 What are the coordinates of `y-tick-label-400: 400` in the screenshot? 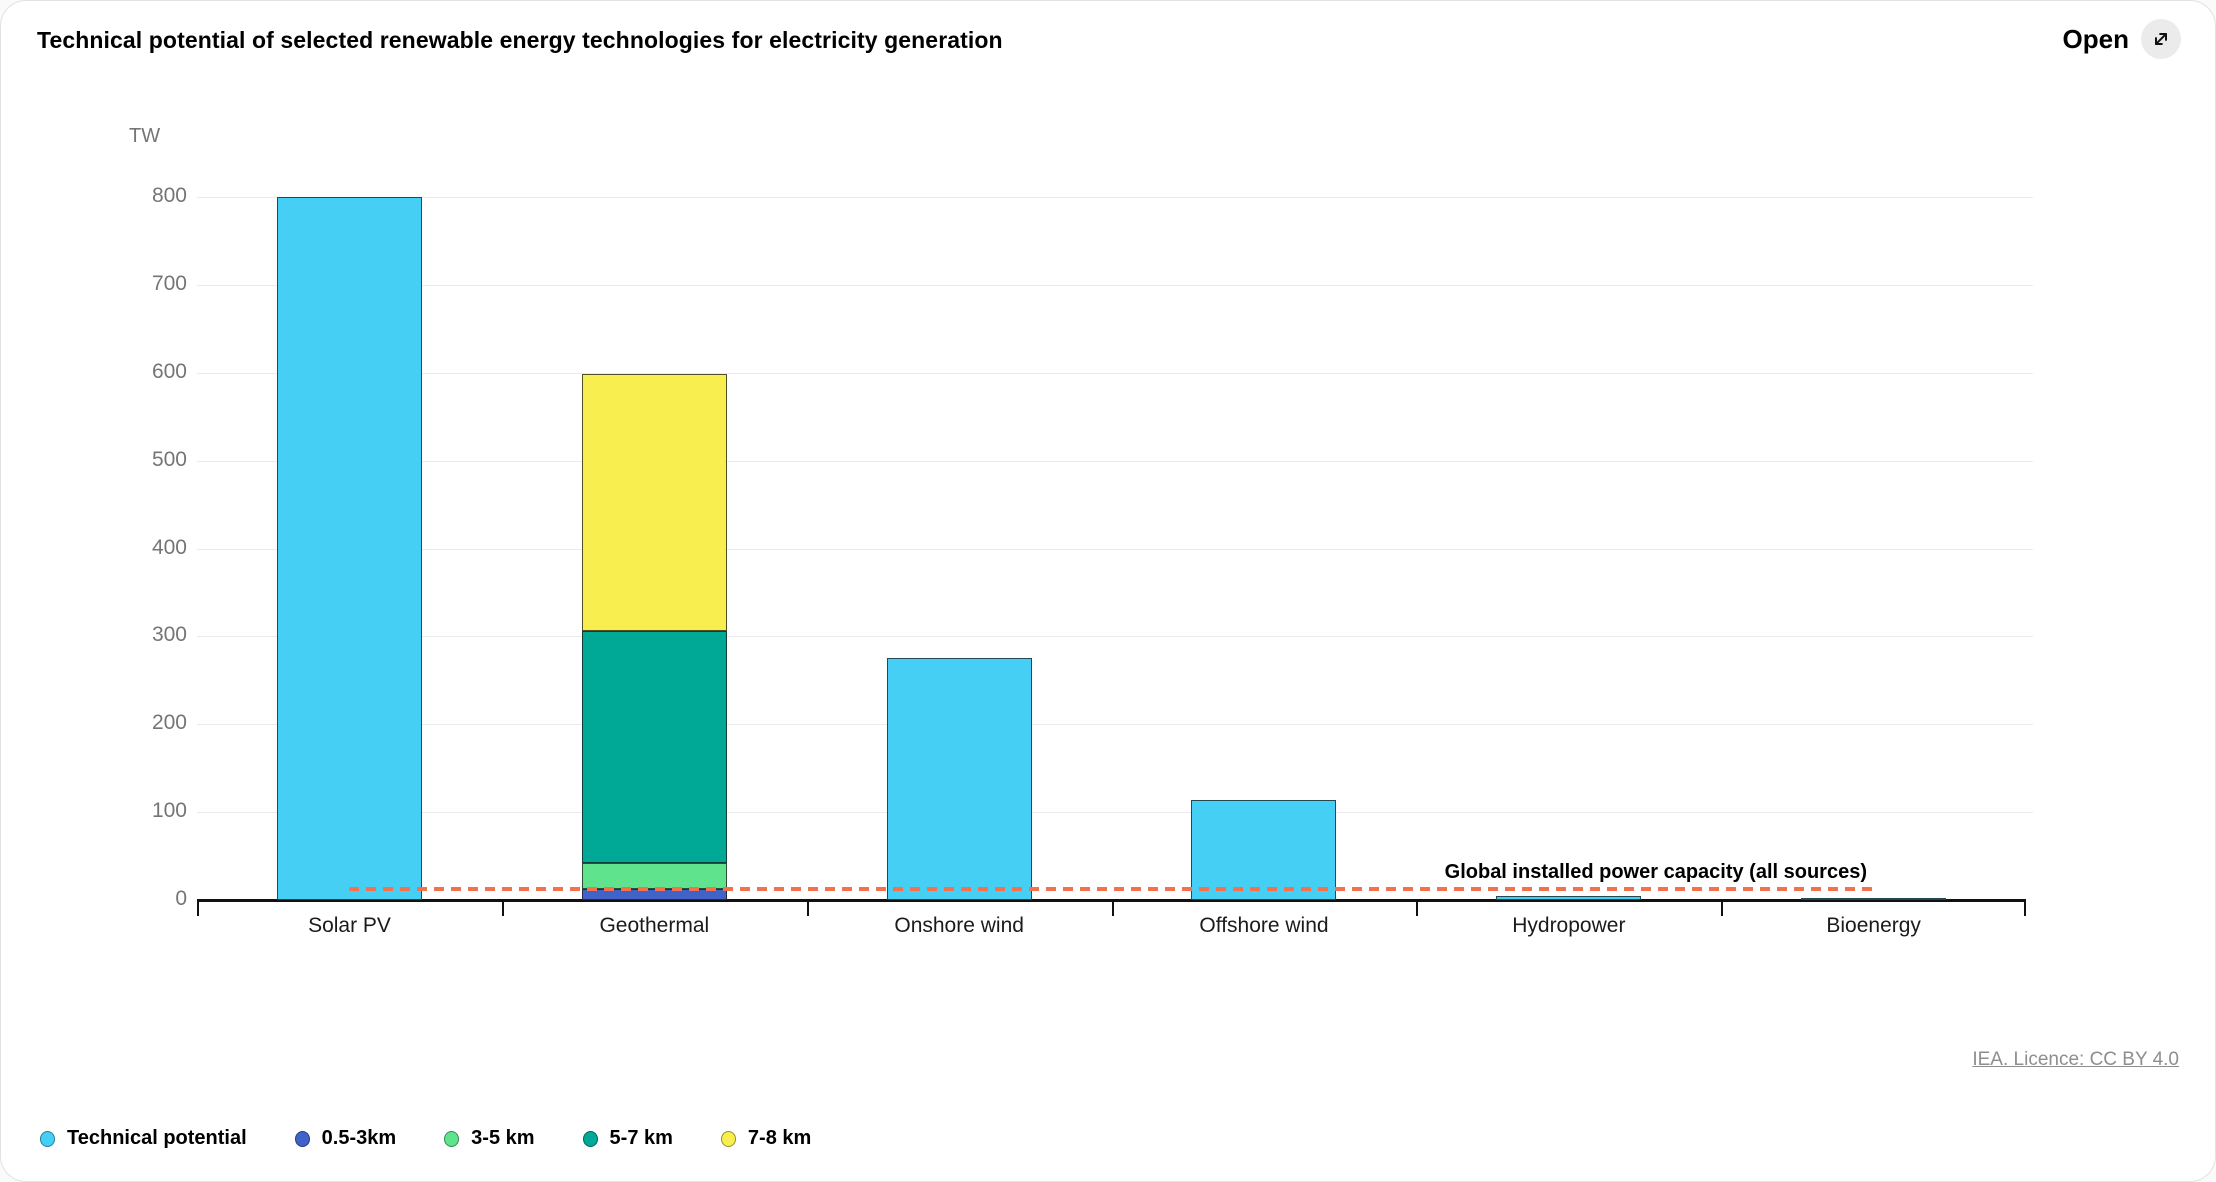 It's located at (169, 547).